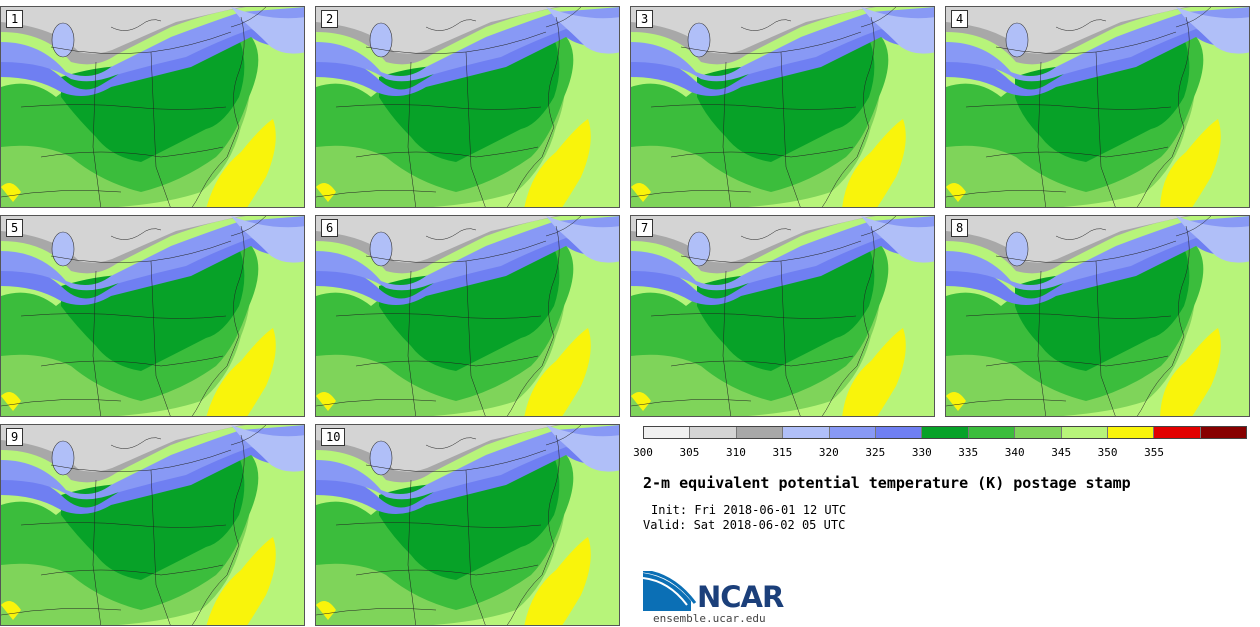 This screenshot has width=1260, height=627. Describe the element at coordinates (330, 228) in the screenshot. I see `panel-number-label: 6` at that location.